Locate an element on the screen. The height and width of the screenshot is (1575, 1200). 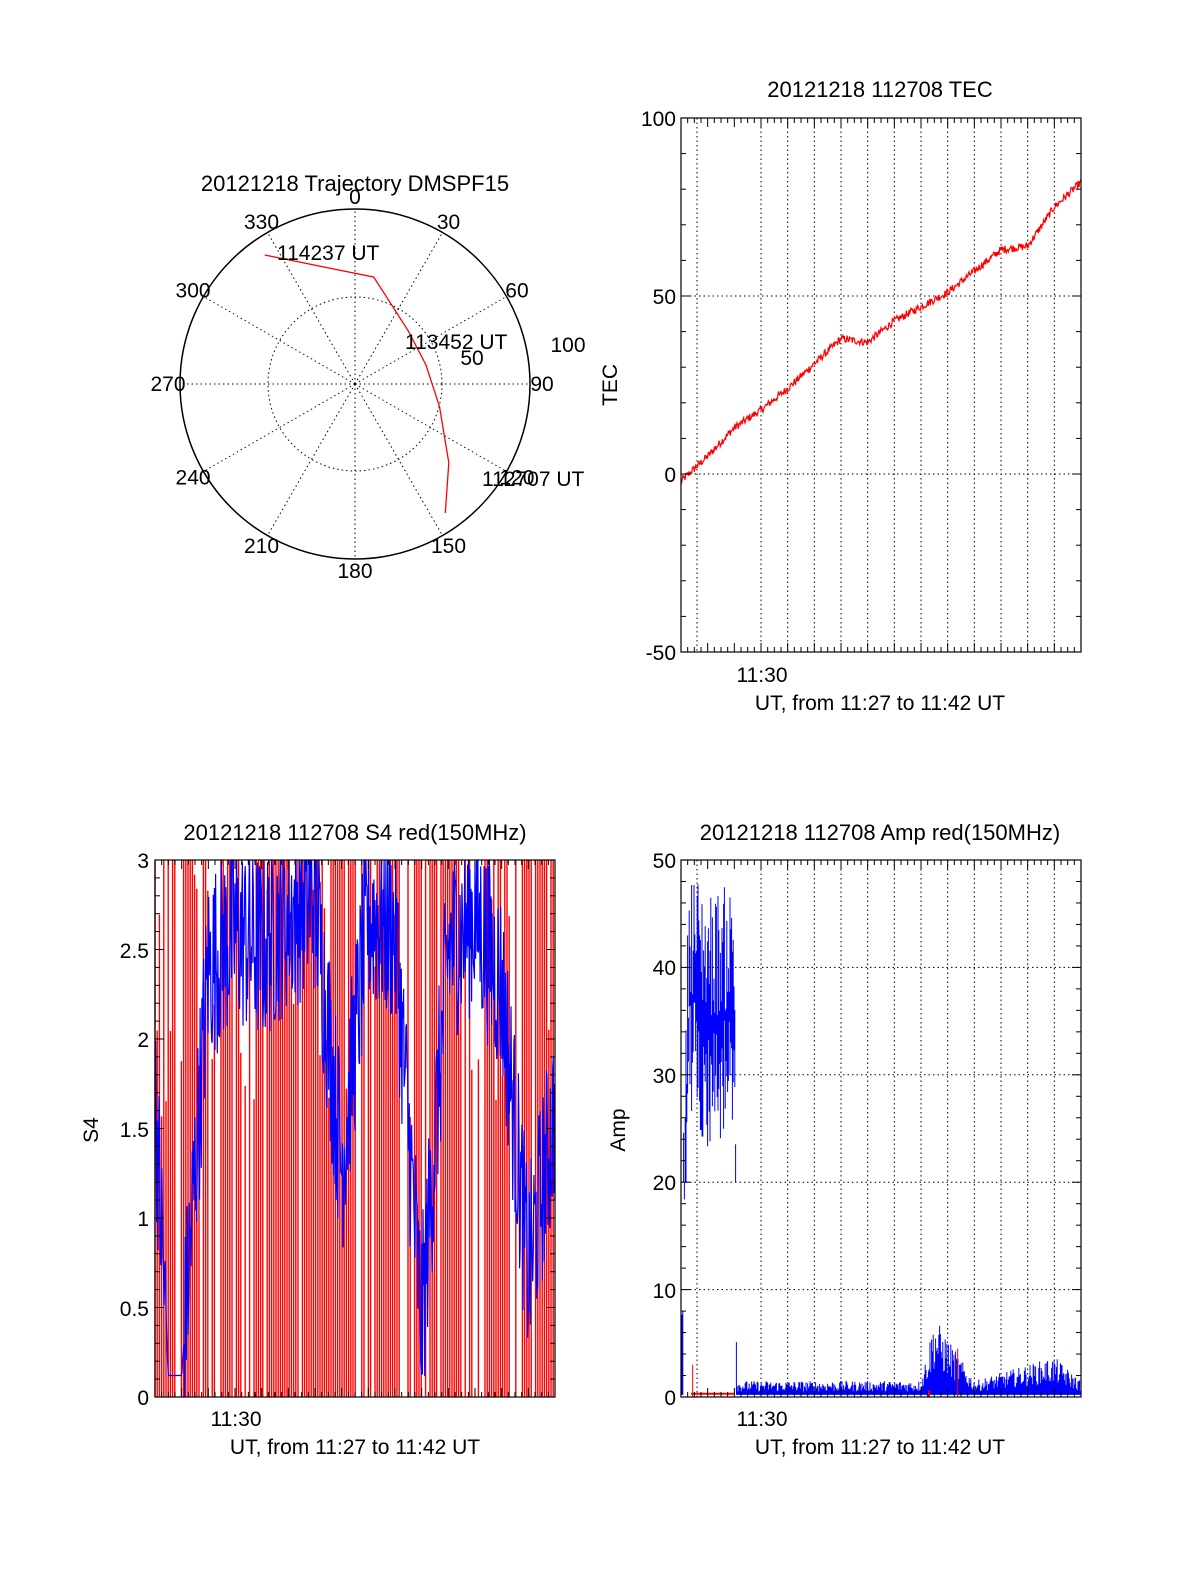
polar-angle-label: 210 is located at coordinates (261, 546).